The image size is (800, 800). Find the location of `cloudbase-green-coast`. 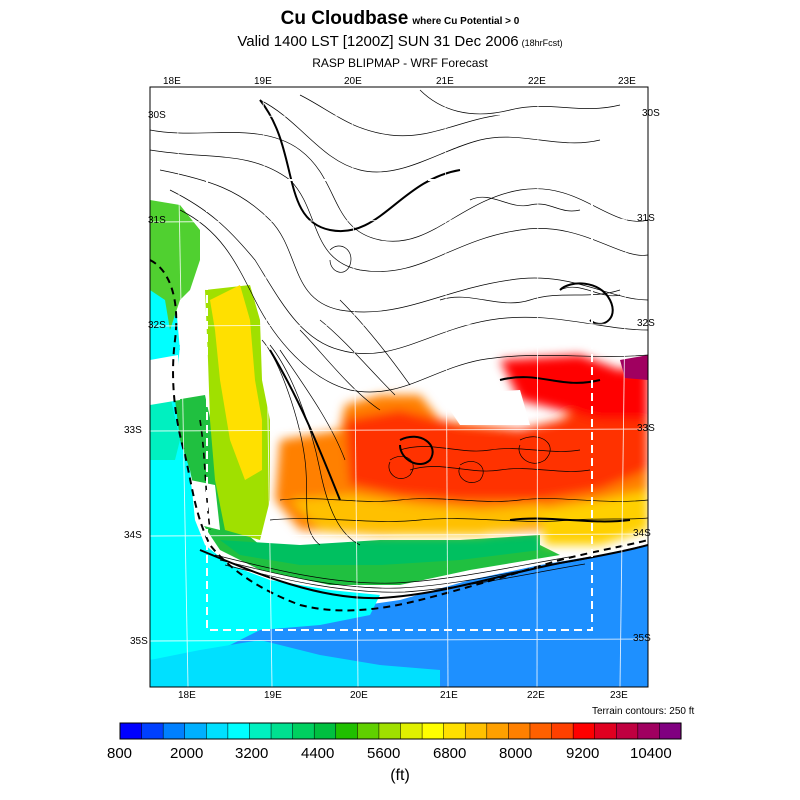

cloudbase-green-coast is located at coordinates (380, 550).